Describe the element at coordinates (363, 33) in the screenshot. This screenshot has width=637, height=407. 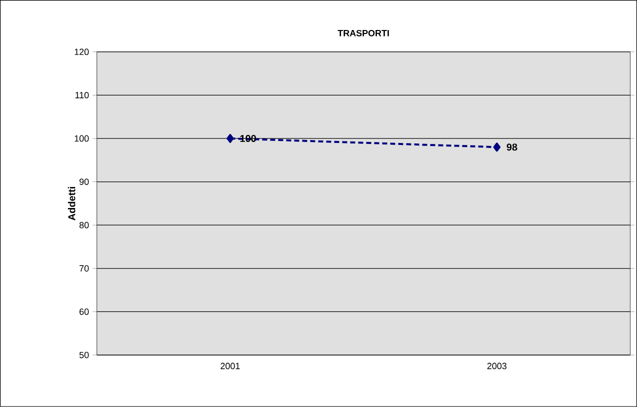
I see `chart-title: TRASPORTI` at that location.